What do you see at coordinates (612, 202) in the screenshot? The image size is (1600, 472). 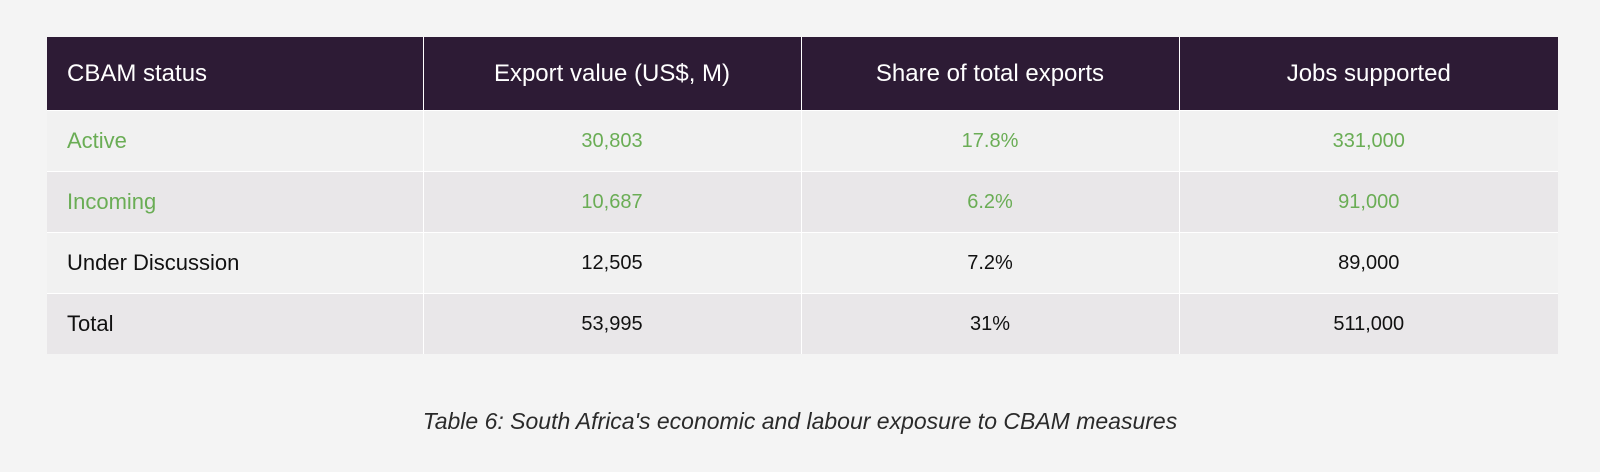 I see `cell-export-value: 10,687` at bounding box center [612, 202].